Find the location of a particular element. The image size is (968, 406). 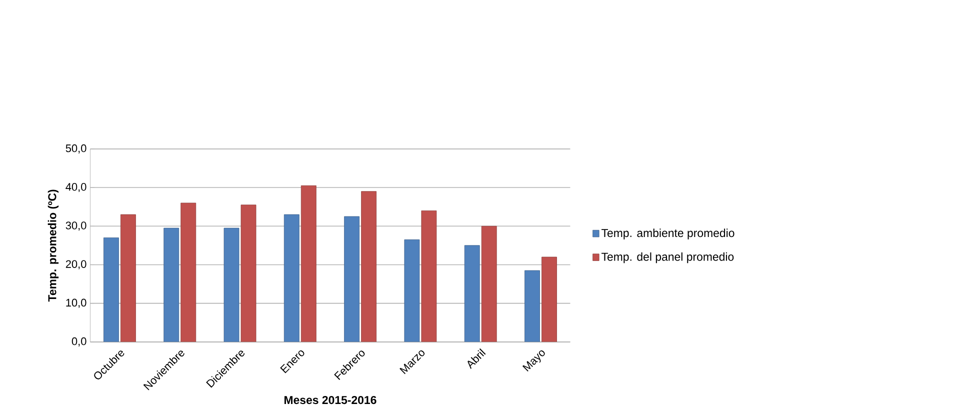

y-tick-label: 50,0 is located at coordinates (76, 149).